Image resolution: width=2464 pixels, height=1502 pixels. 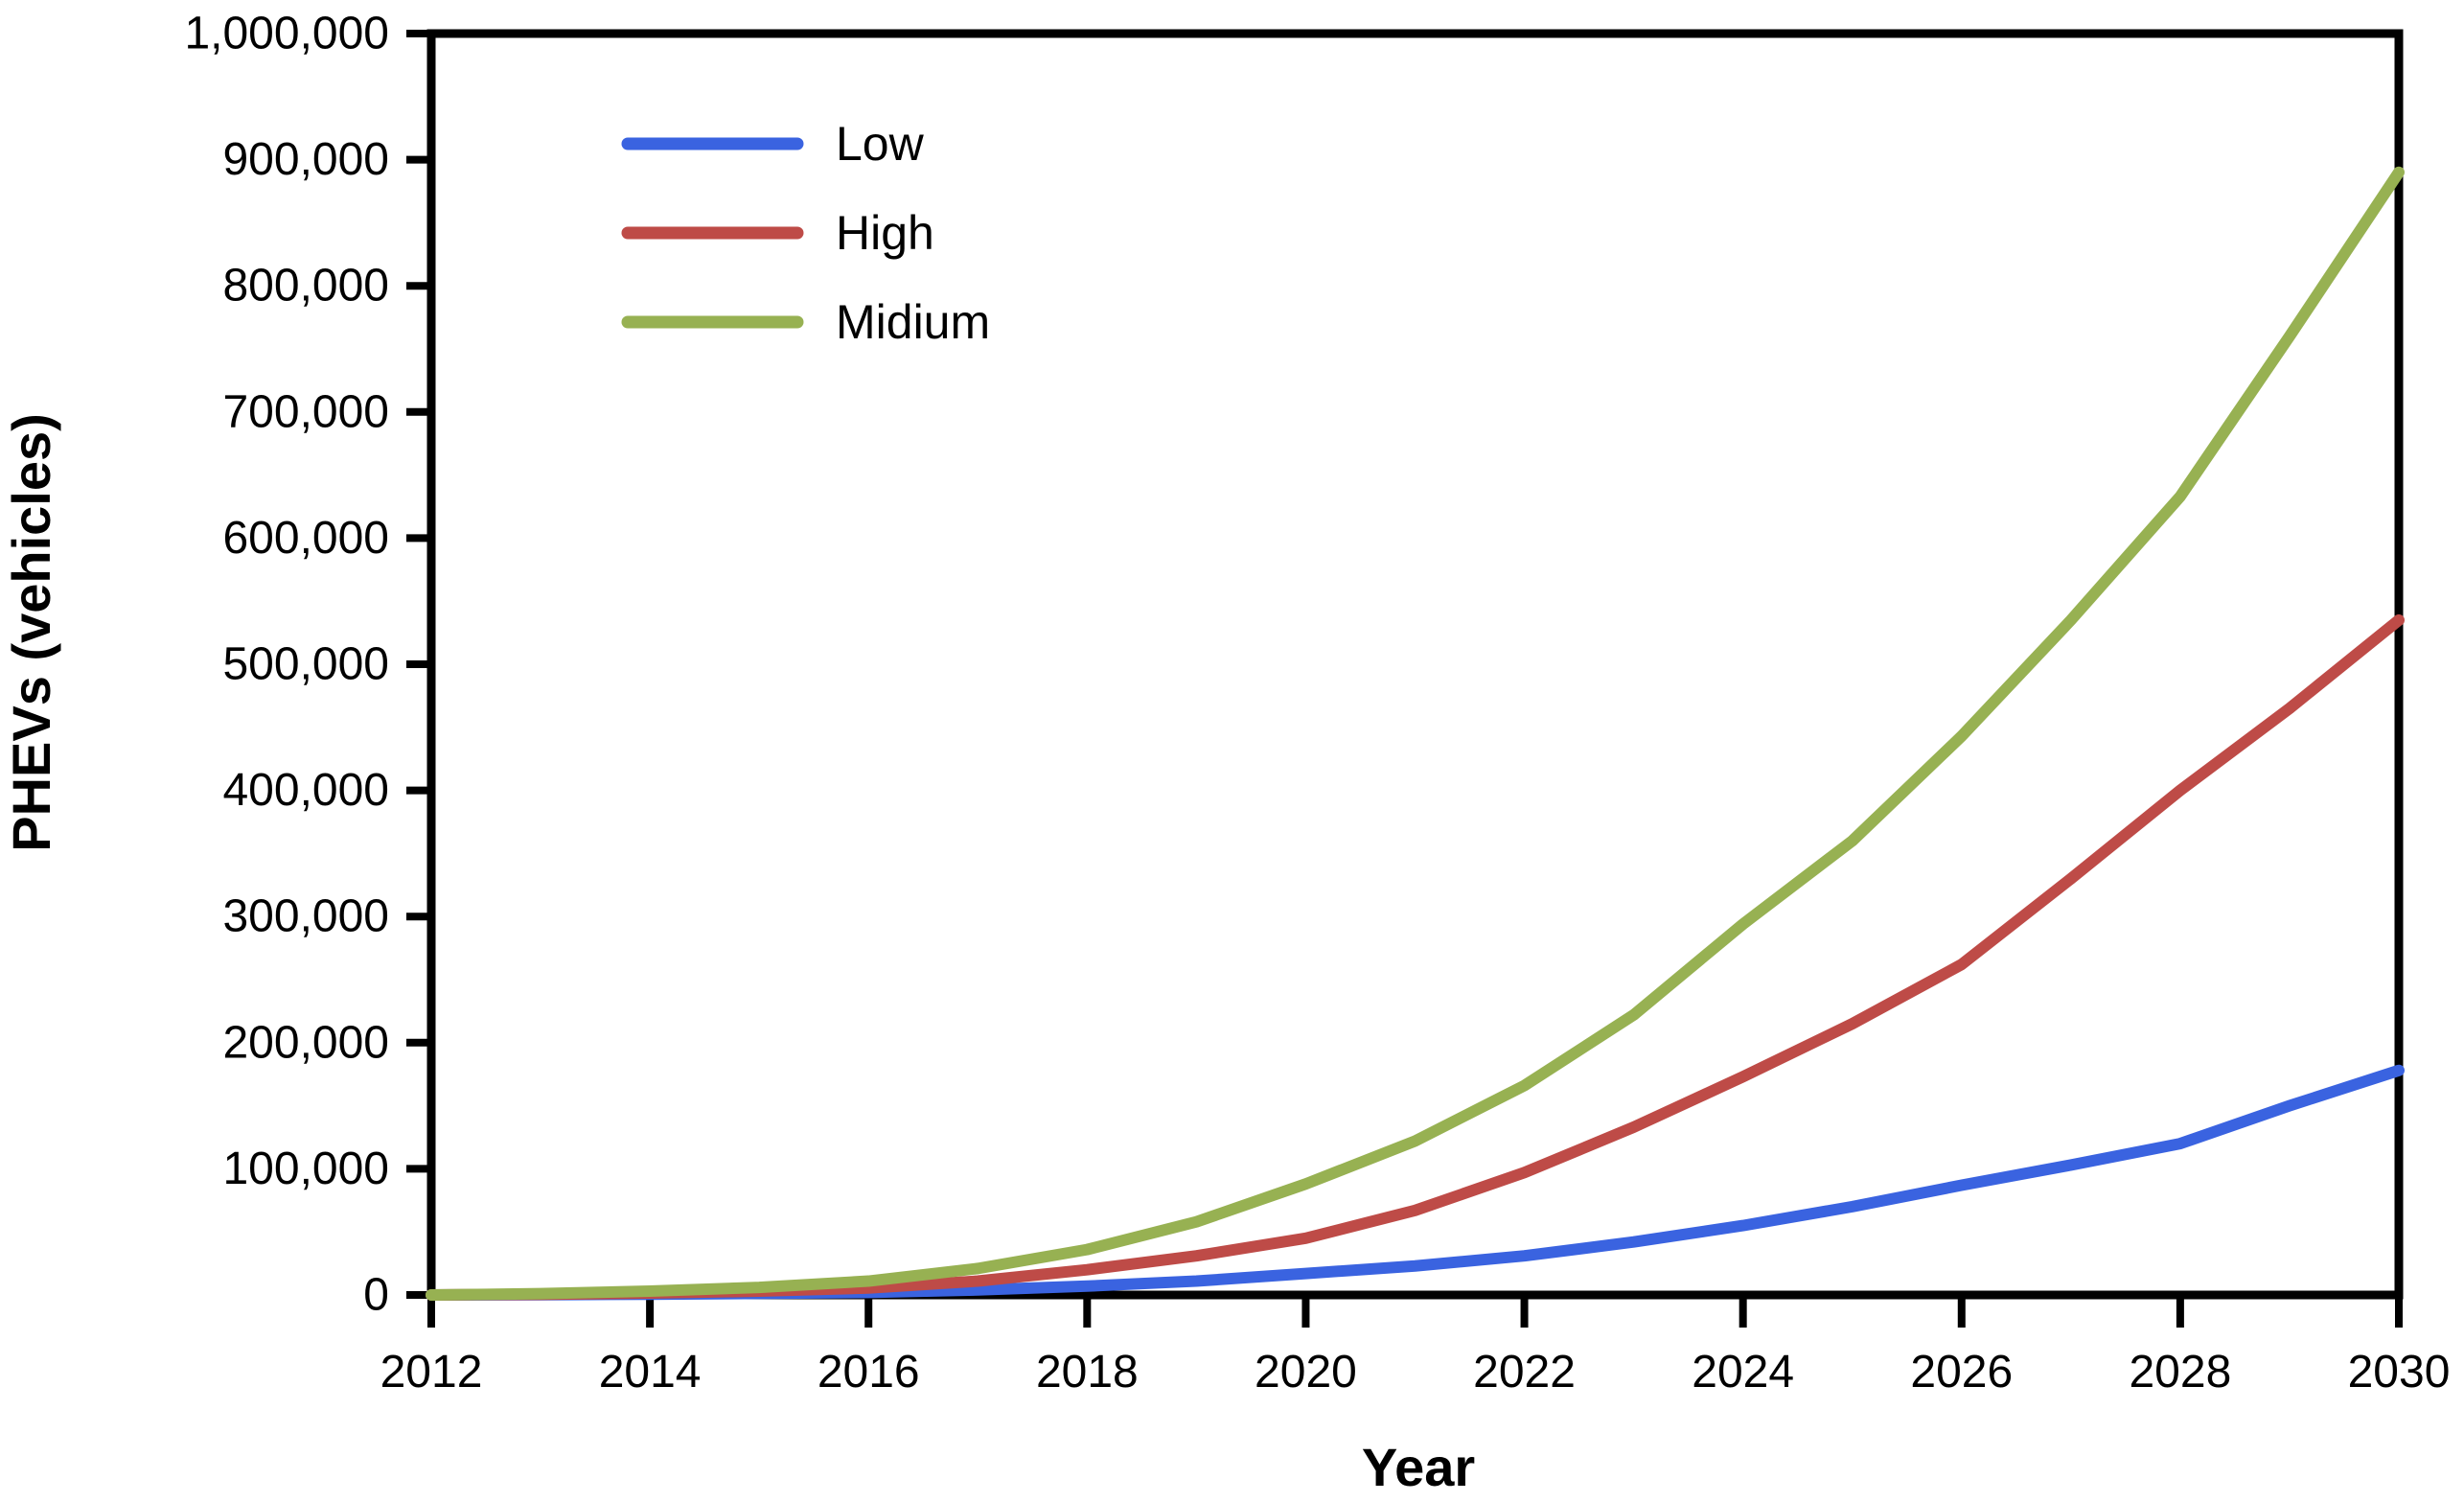 What do you see at coordinates (1524, 1372) in the screenshot?
I see `x-tick-label: 2022` at bounding box center [1524, 1372].